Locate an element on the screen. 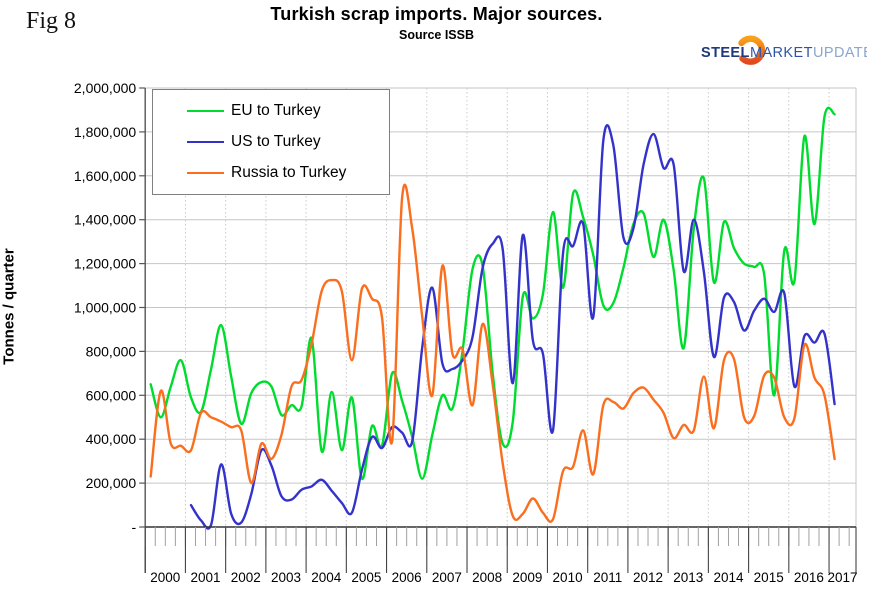 This screenshot has width=873, height=594. year-label: 2002 is located at coordinates (246, 577).